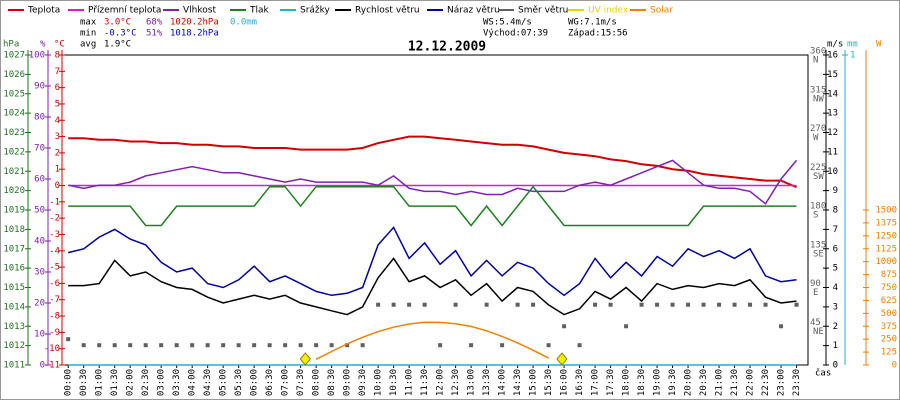 This screenshot has height=400, width=900. Describe the element at coordinates (441, 382) in the screenshot. I see `x-tick-label: 12:00` at that location.